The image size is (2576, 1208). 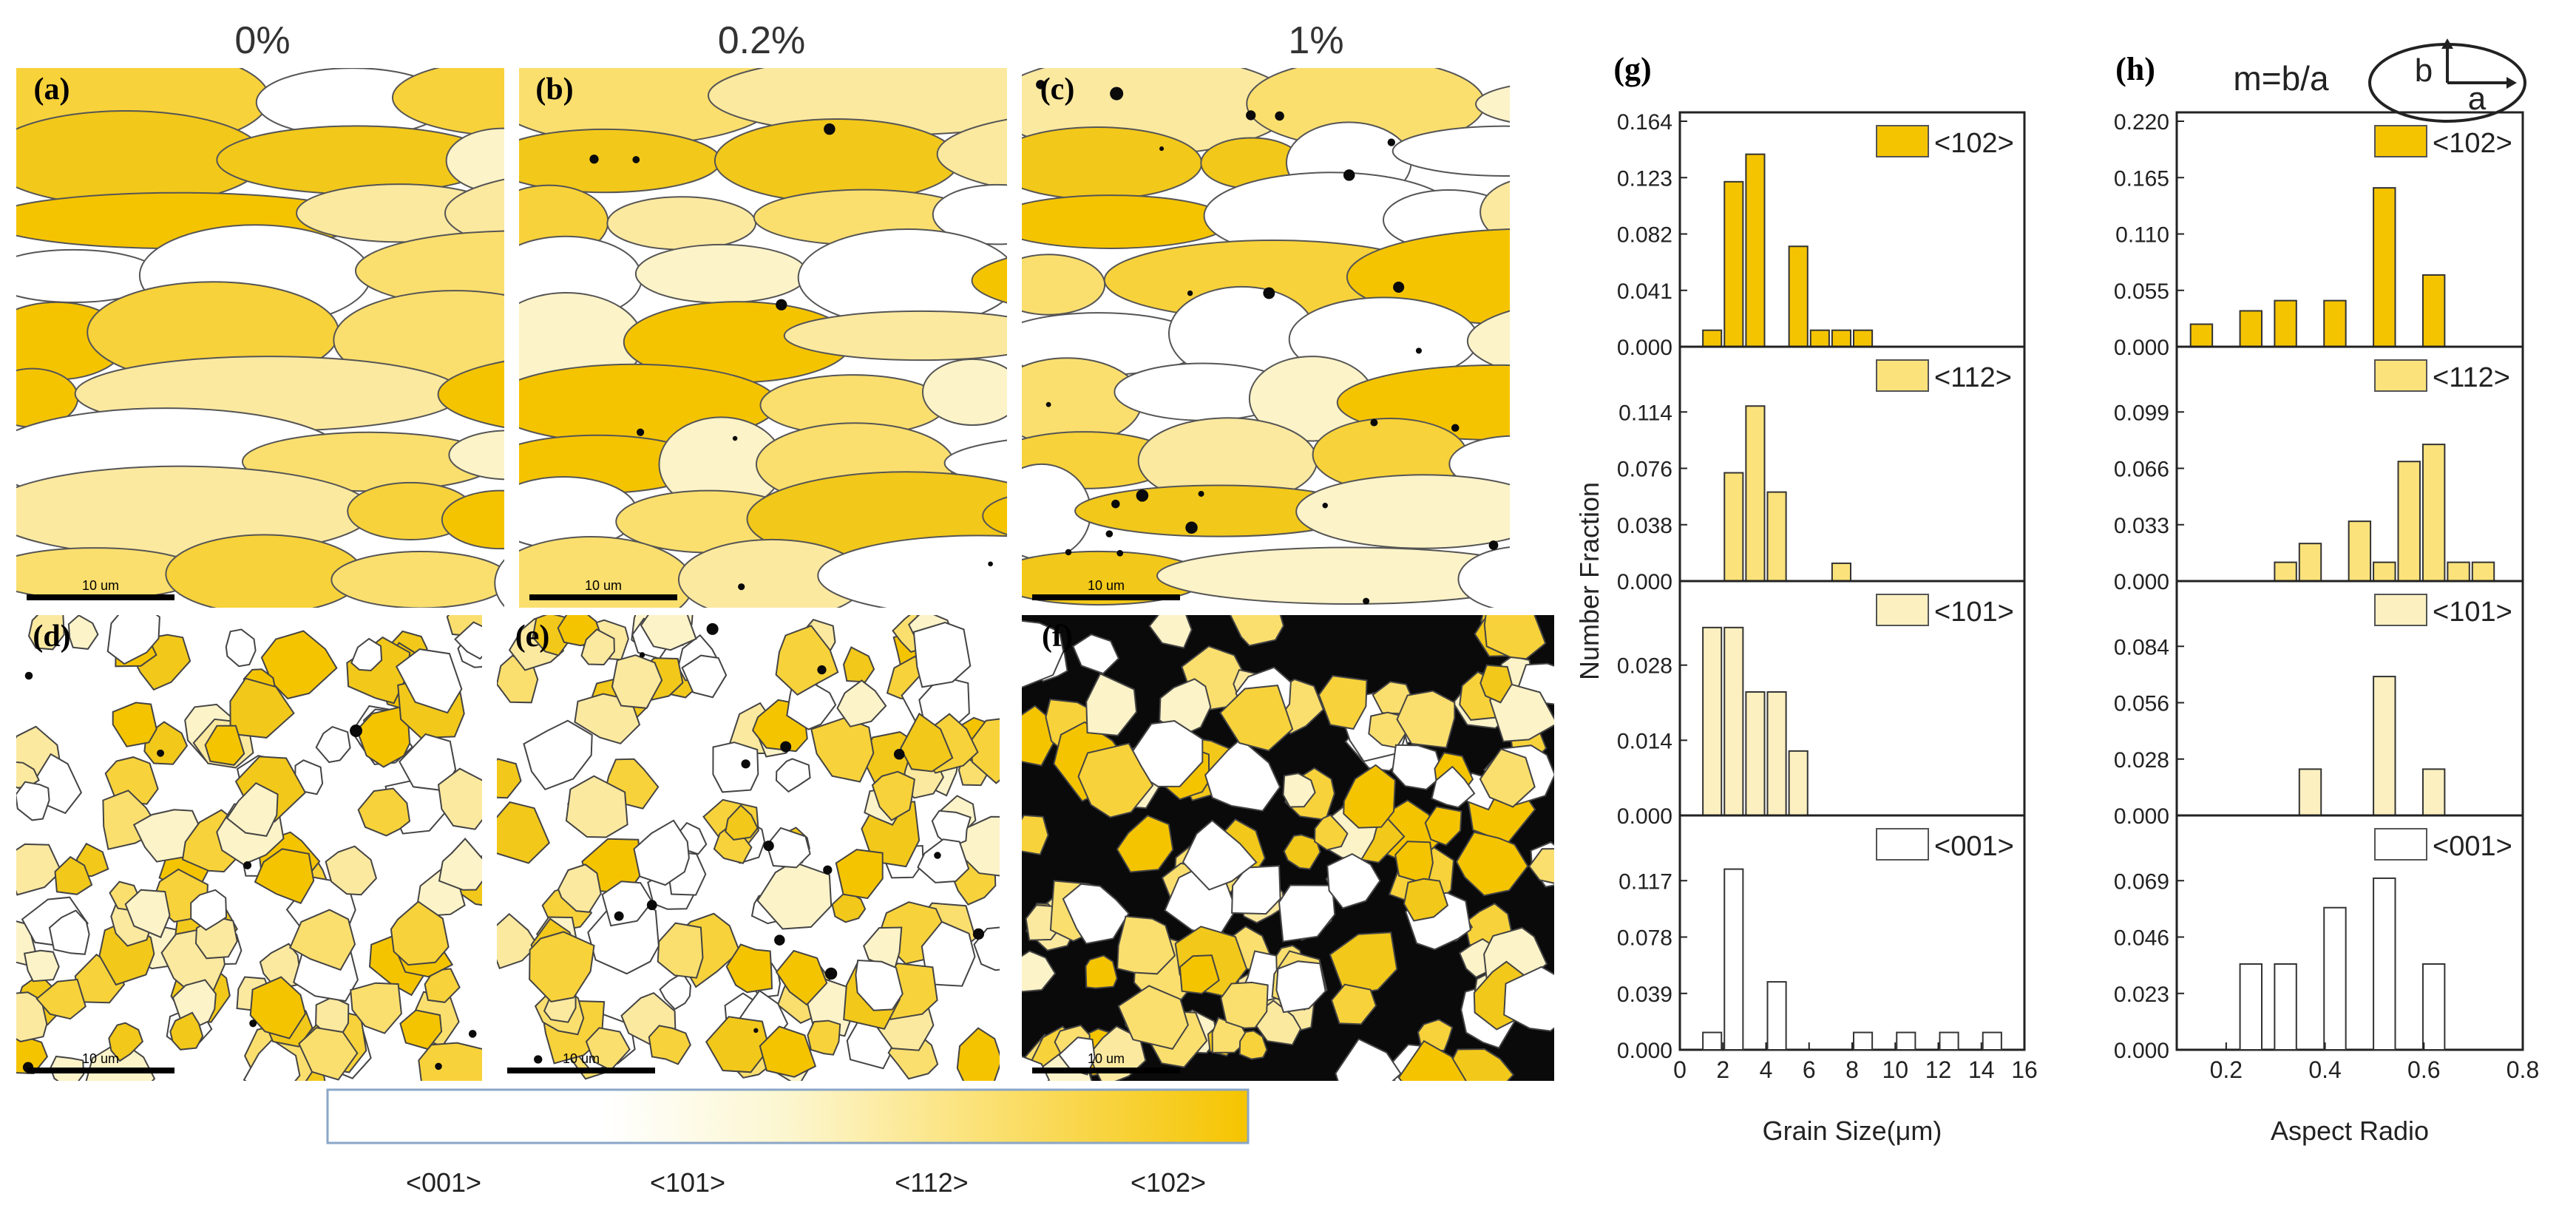 I want to click on colorbar-label: <102>, so click(x=1168, y=1182).